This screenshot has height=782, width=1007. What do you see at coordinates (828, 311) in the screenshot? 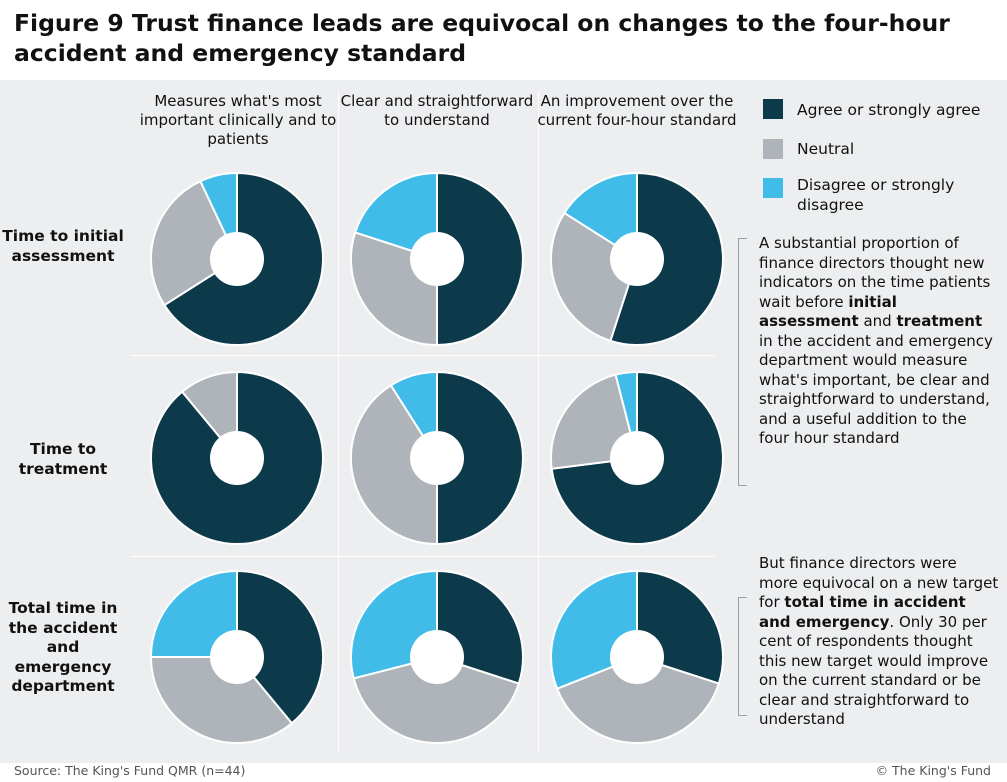
I see `note1-highlight-initial-assessment: initial assessment` at bounding box center [828, 311].